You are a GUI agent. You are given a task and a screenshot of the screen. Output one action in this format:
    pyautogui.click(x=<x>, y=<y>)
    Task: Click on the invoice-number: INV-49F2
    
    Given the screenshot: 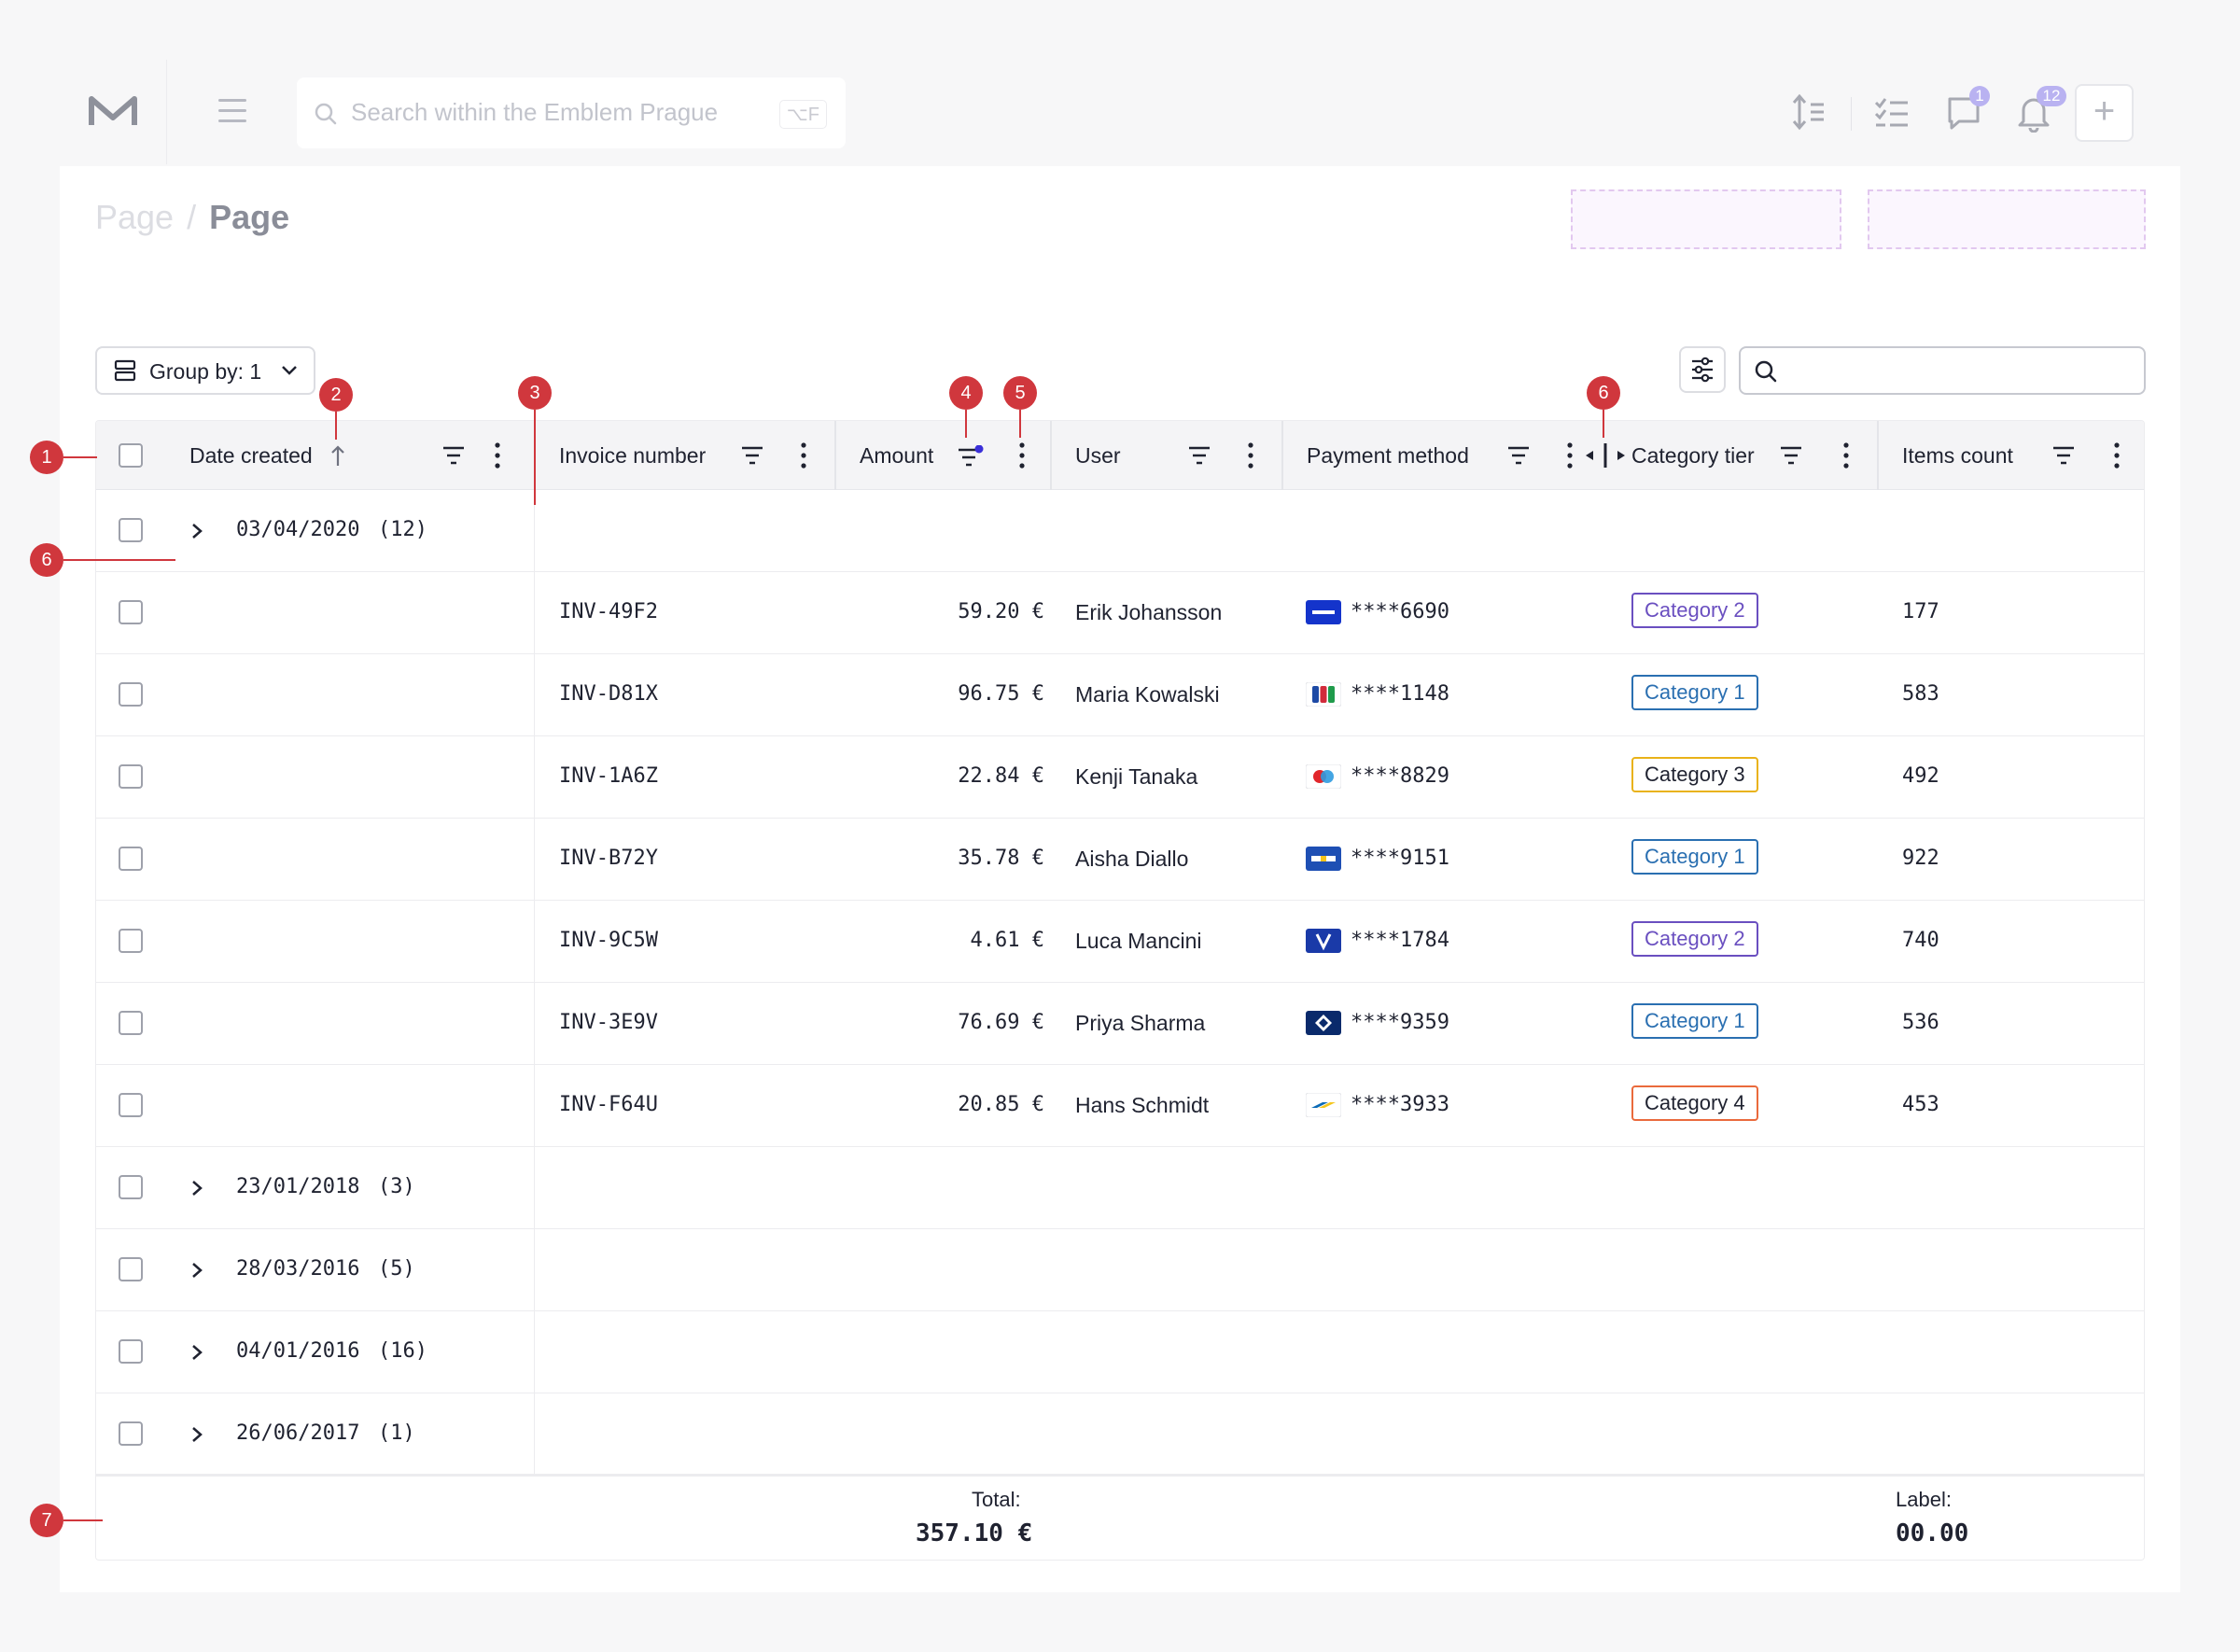 What is the action you would take?
    pyautogui.click(x=608, y=611)
    